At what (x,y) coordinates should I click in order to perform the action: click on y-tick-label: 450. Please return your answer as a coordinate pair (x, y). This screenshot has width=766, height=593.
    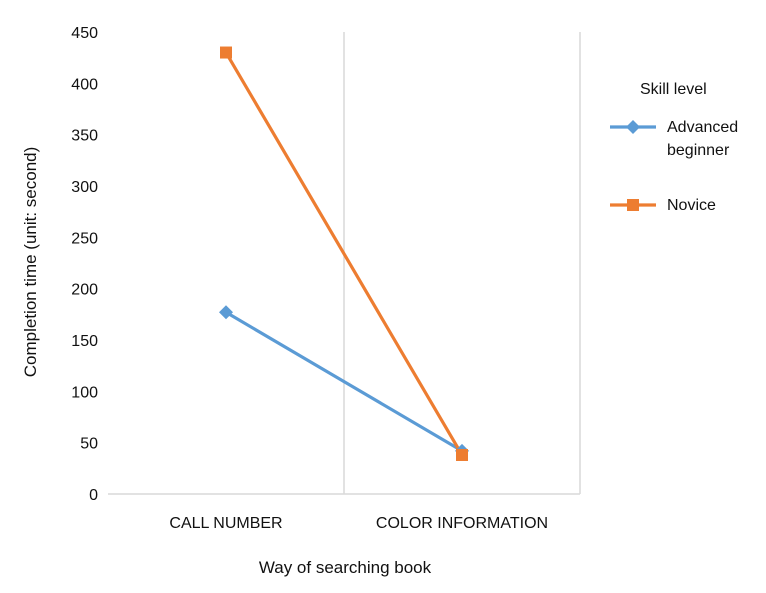
    Looking at the image, I should click on (84, 33).